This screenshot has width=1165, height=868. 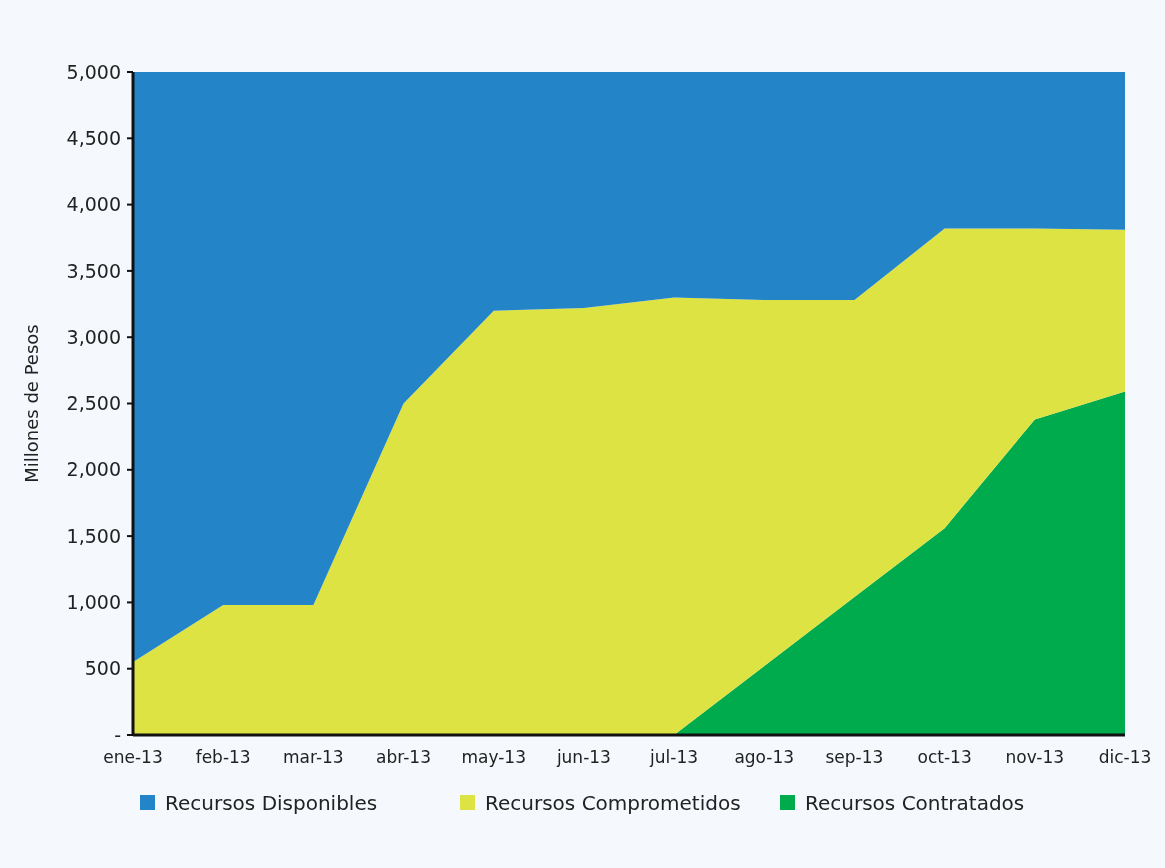 I want to click on x-tick-label: ene-13, so click(x=133, y=757).